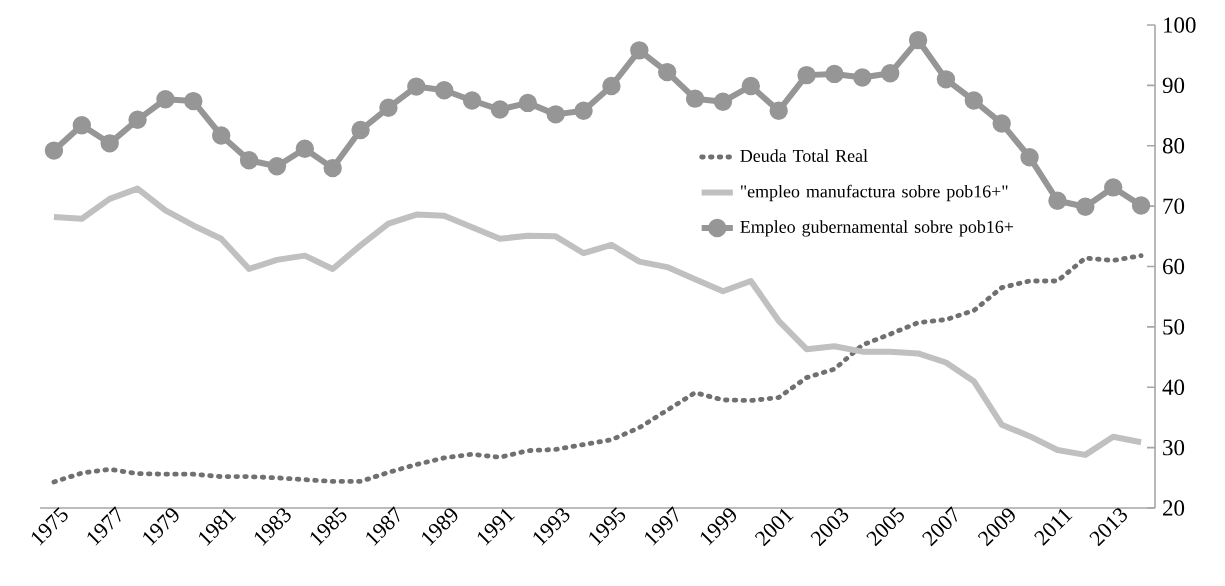  What do you see at coordinates (1174, 508) in the screenshot?
I see `y-tick-label: 20` at bounding box center [1174, 508].